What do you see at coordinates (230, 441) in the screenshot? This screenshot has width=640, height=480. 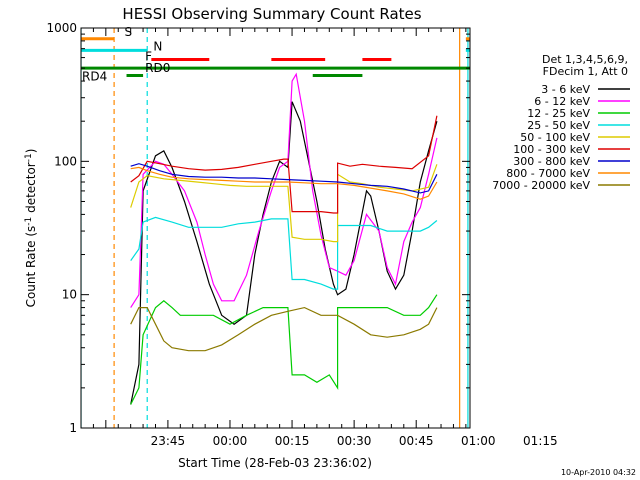 I see `x-tick-label: 00:00` at bounding box center [230, 441].